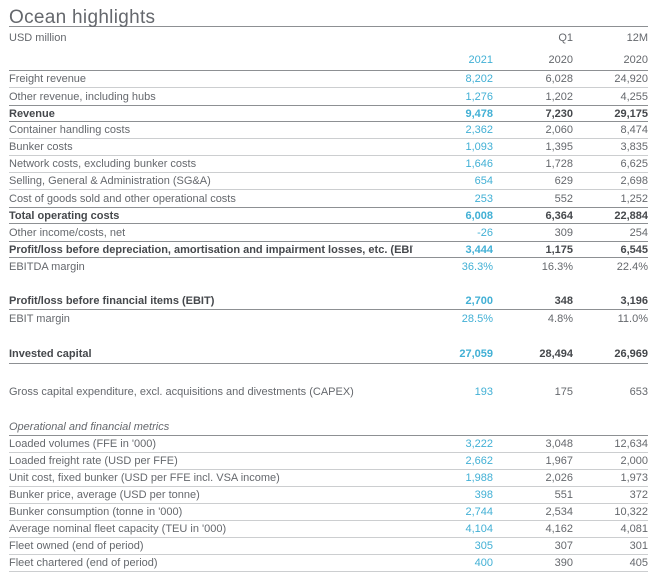 Image resolution: width=655 pixels, height=585 pixels. What do you see at coordinates (67, 232) in the screenshot?
I see `row-label: Other income/costs, net` at bounding box center [67, 232].